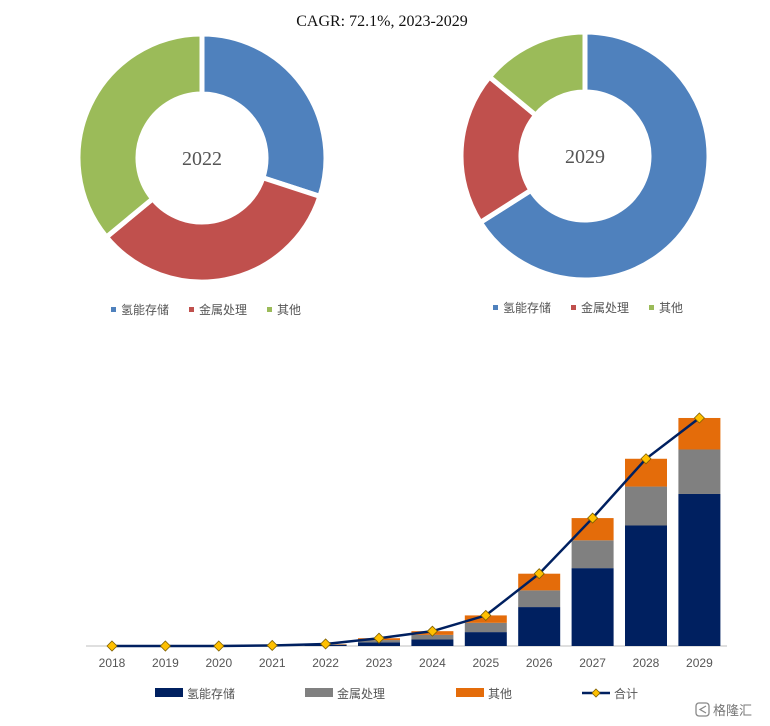 Image resolution: width=770 pixels, height=726 pixels. What do you see at coordinates (592, 607) in the screenshot?
I see `bar-1-2027` at bounding box center [592, 607].